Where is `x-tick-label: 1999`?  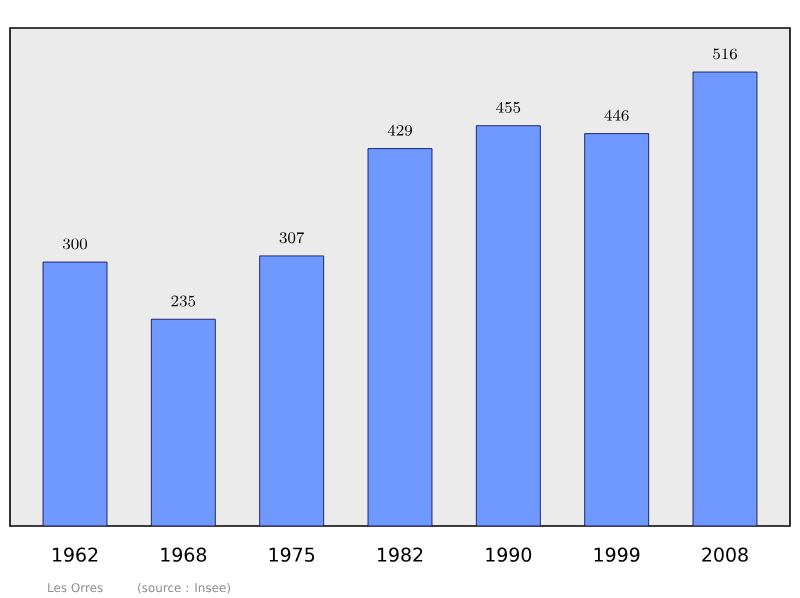 x-tick-label: 1999 is located at coordinates (617, 554).